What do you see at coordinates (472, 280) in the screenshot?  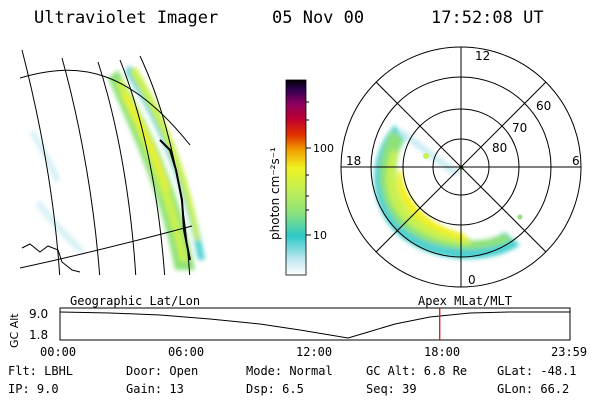 I see `mlt-label-0: 0` at bounding box center [472, 280].